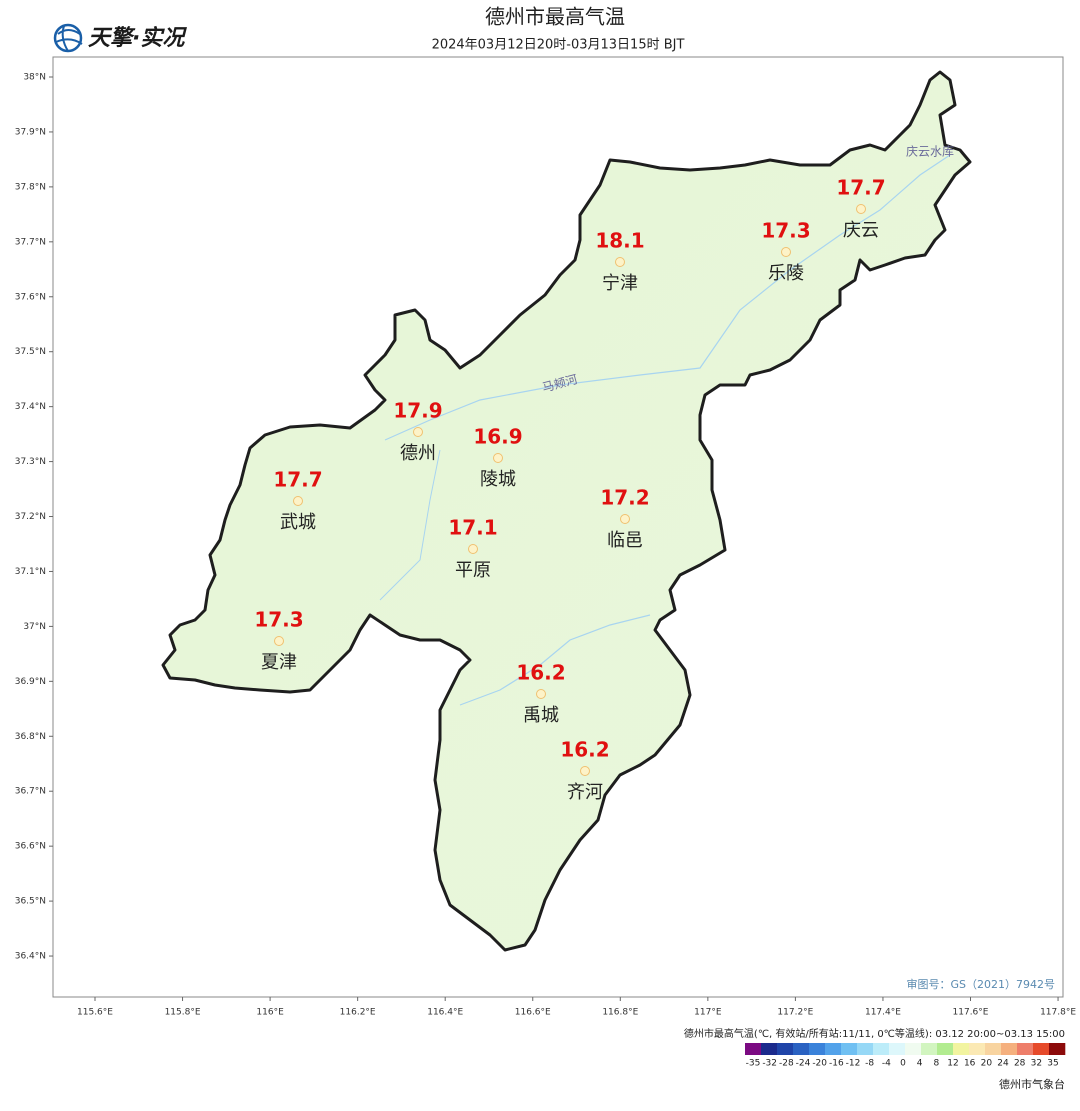 Image resolution: width=1080 pixels, height=1111 pixels. Describe the element at coordinates (1058, 1013) in the screenshot. I see `lon-tick-label: 117.8°E` at that location.